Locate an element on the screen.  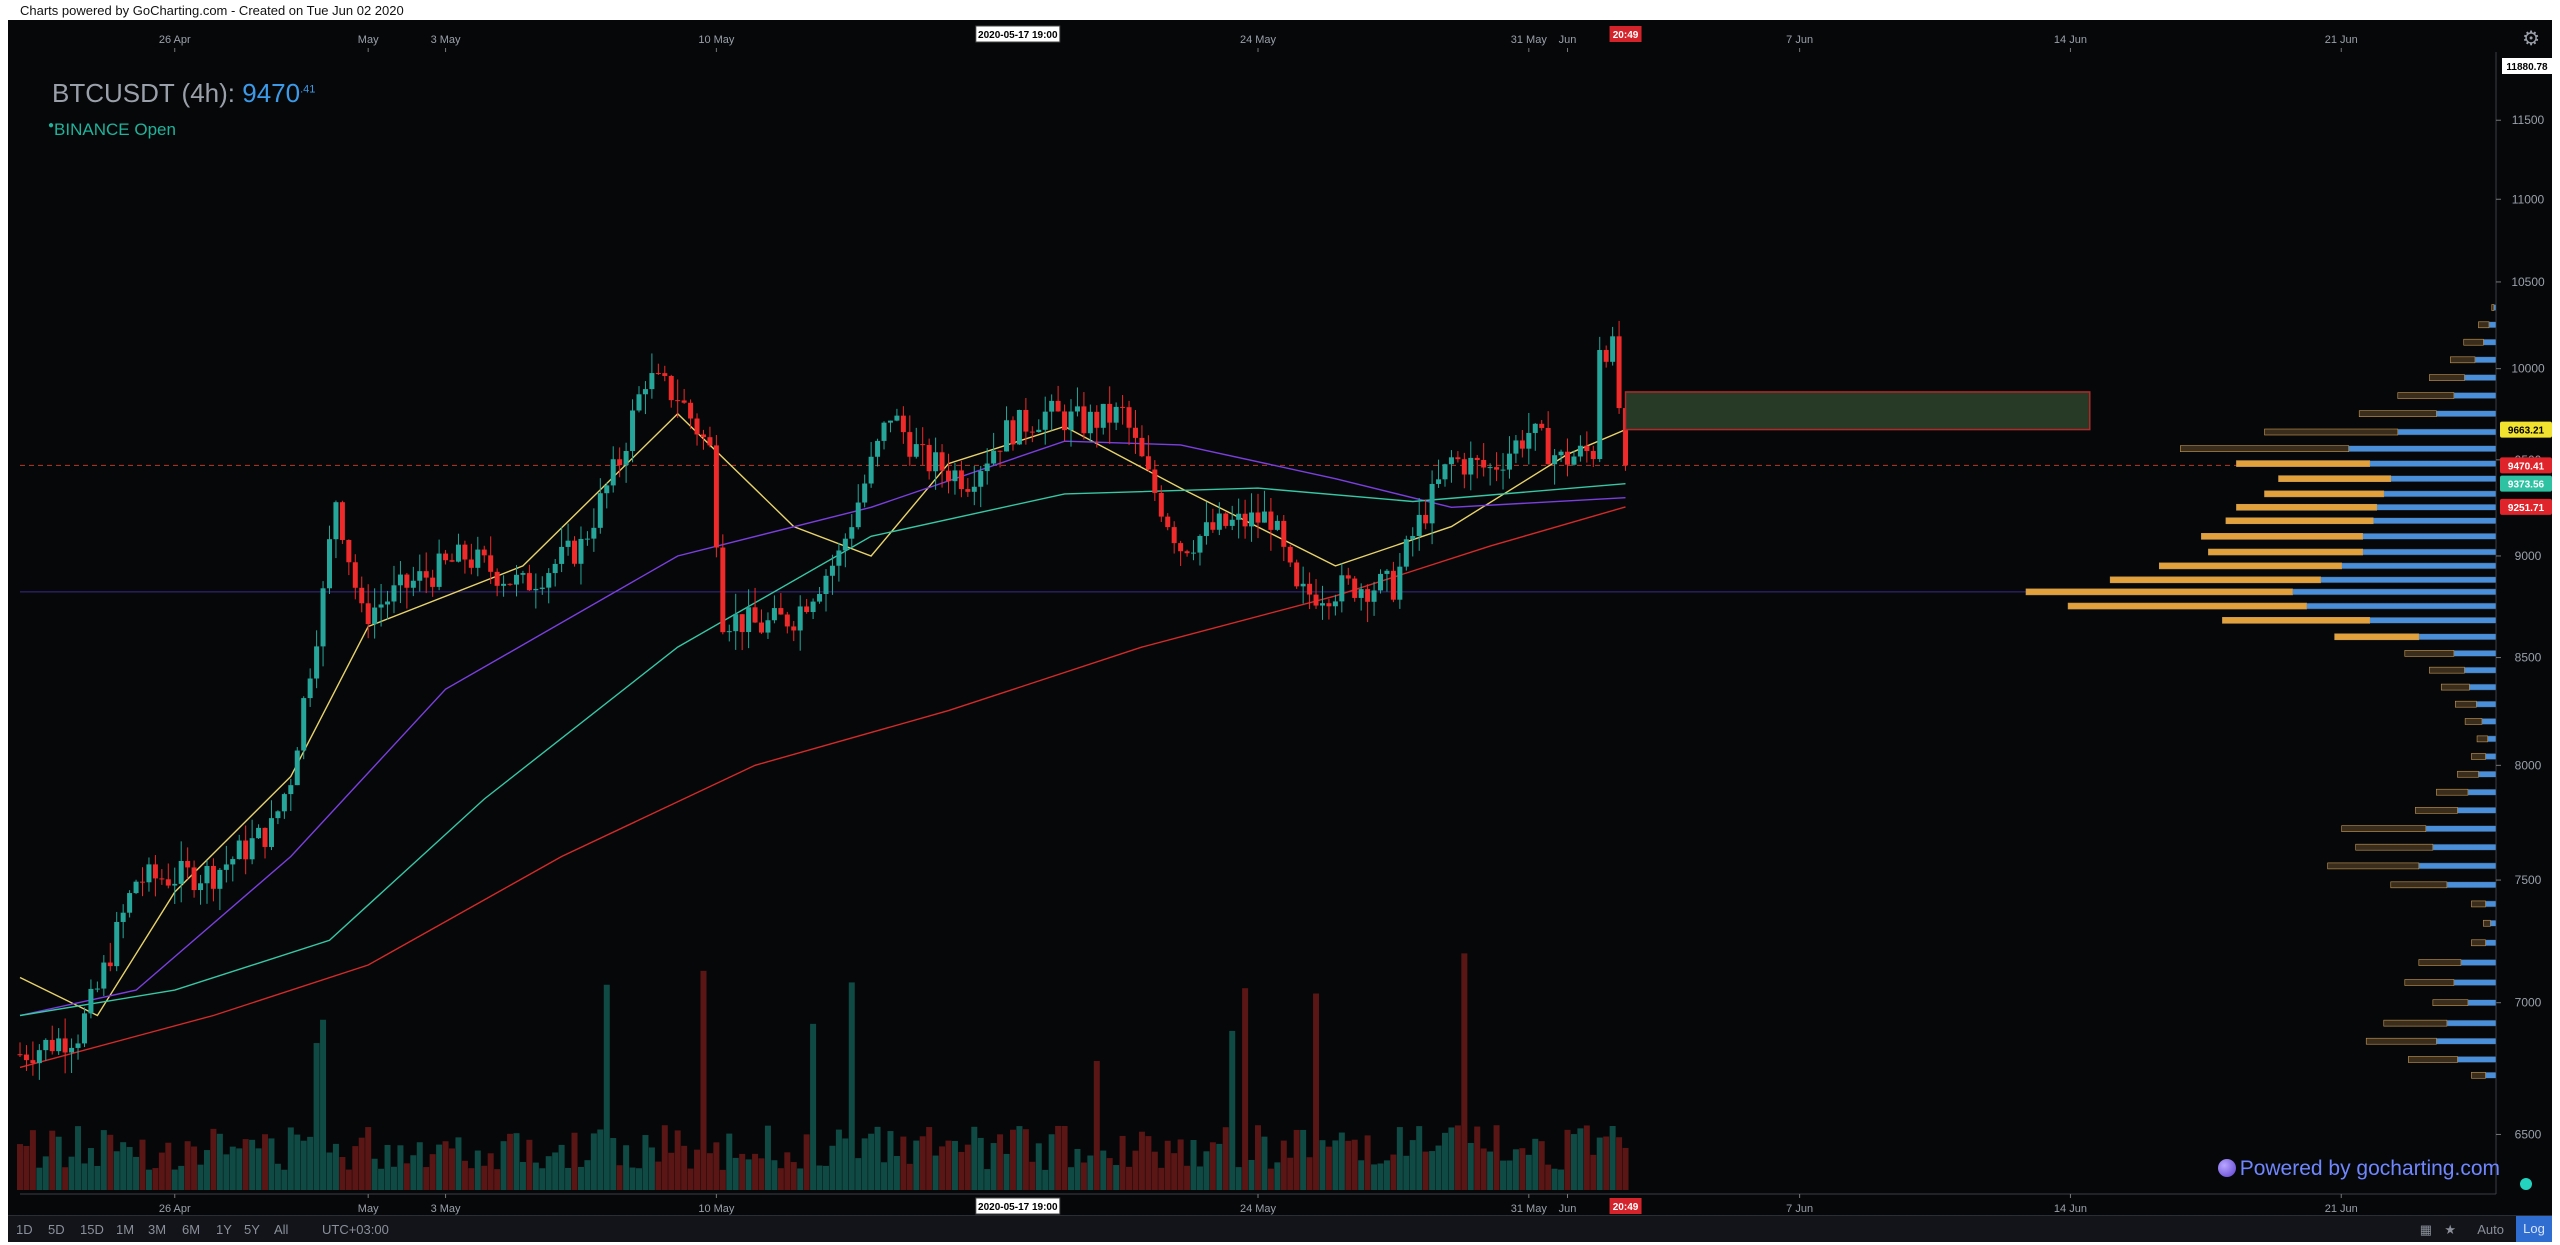
target-zone-box is located at coordinates (1857, 411).